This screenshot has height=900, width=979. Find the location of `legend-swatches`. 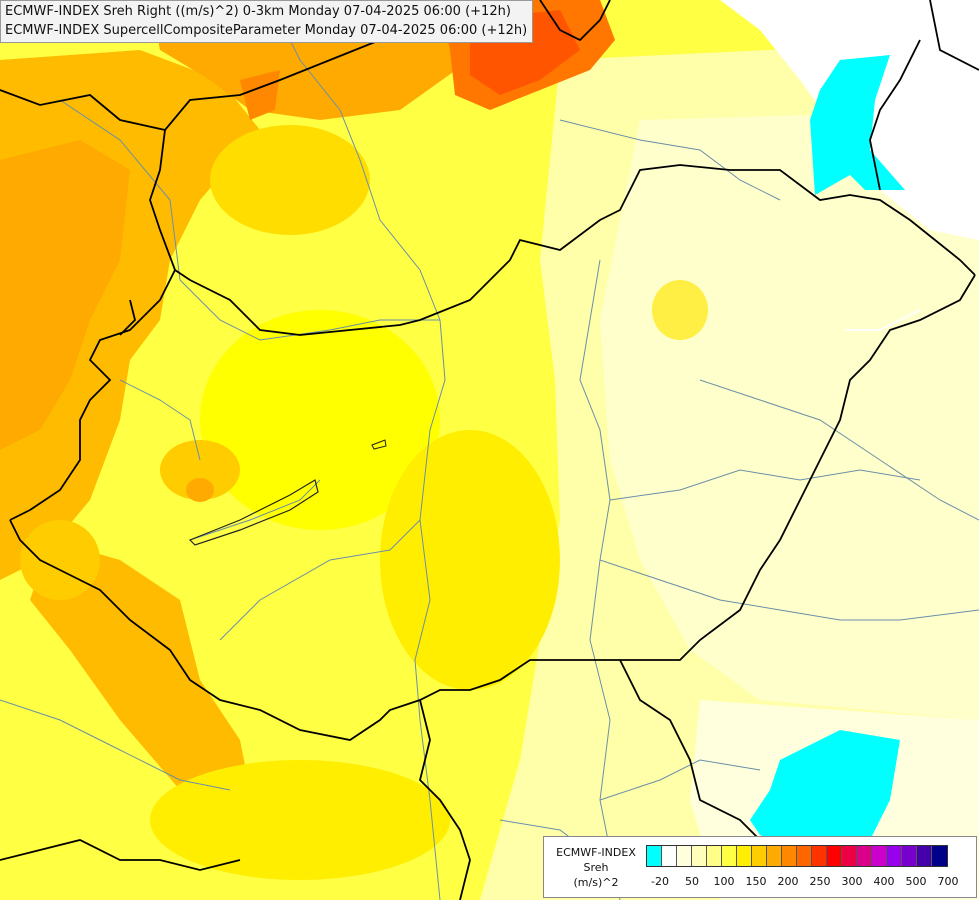

legend-swatches is located at coordinates (797, 856).